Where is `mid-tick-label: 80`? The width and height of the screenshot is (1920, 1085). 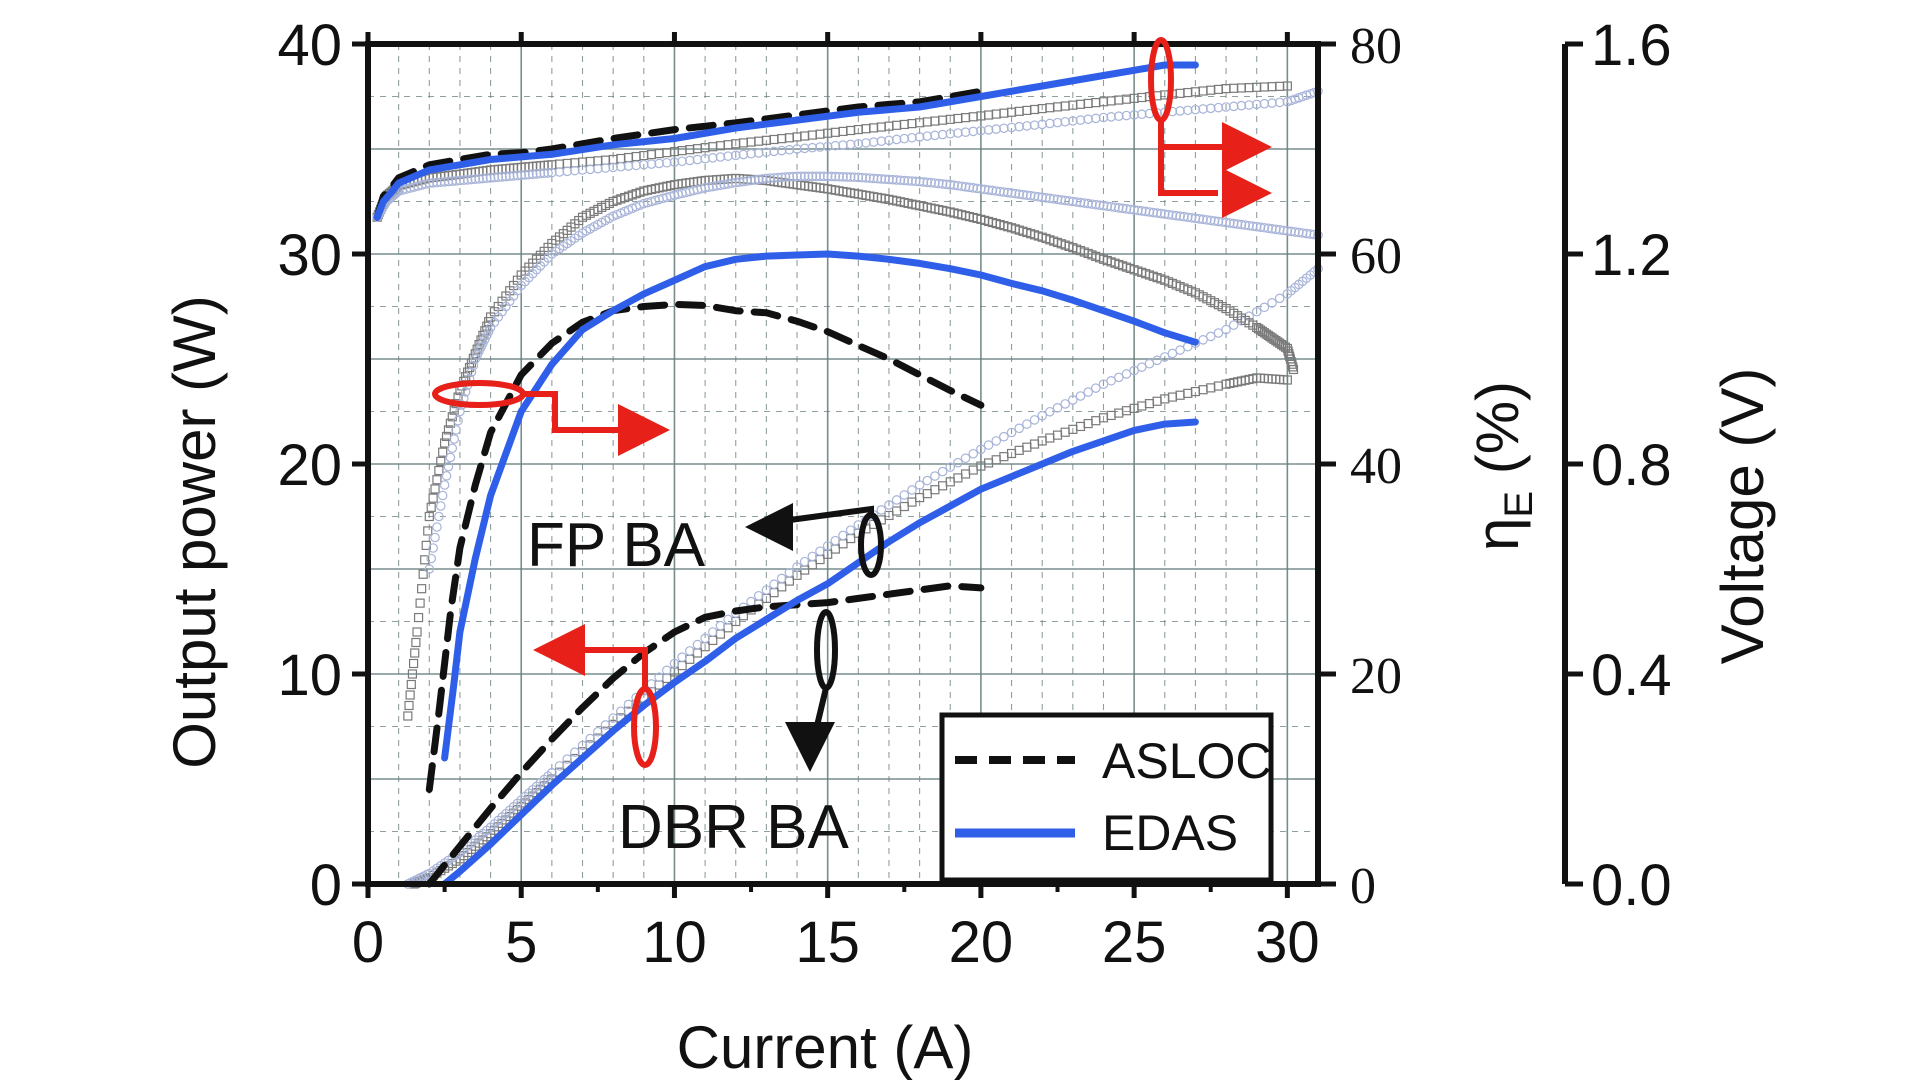 mid-tick-label: 80 is located at coordinates (1376, 46).